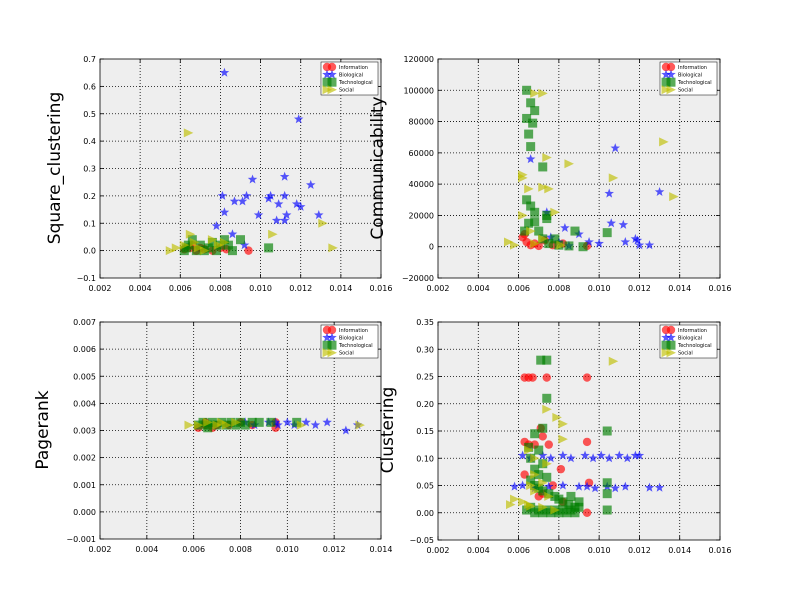 The image size is (800, 600). I want to click on y-tick-label: 0.20, so click(425, 404).